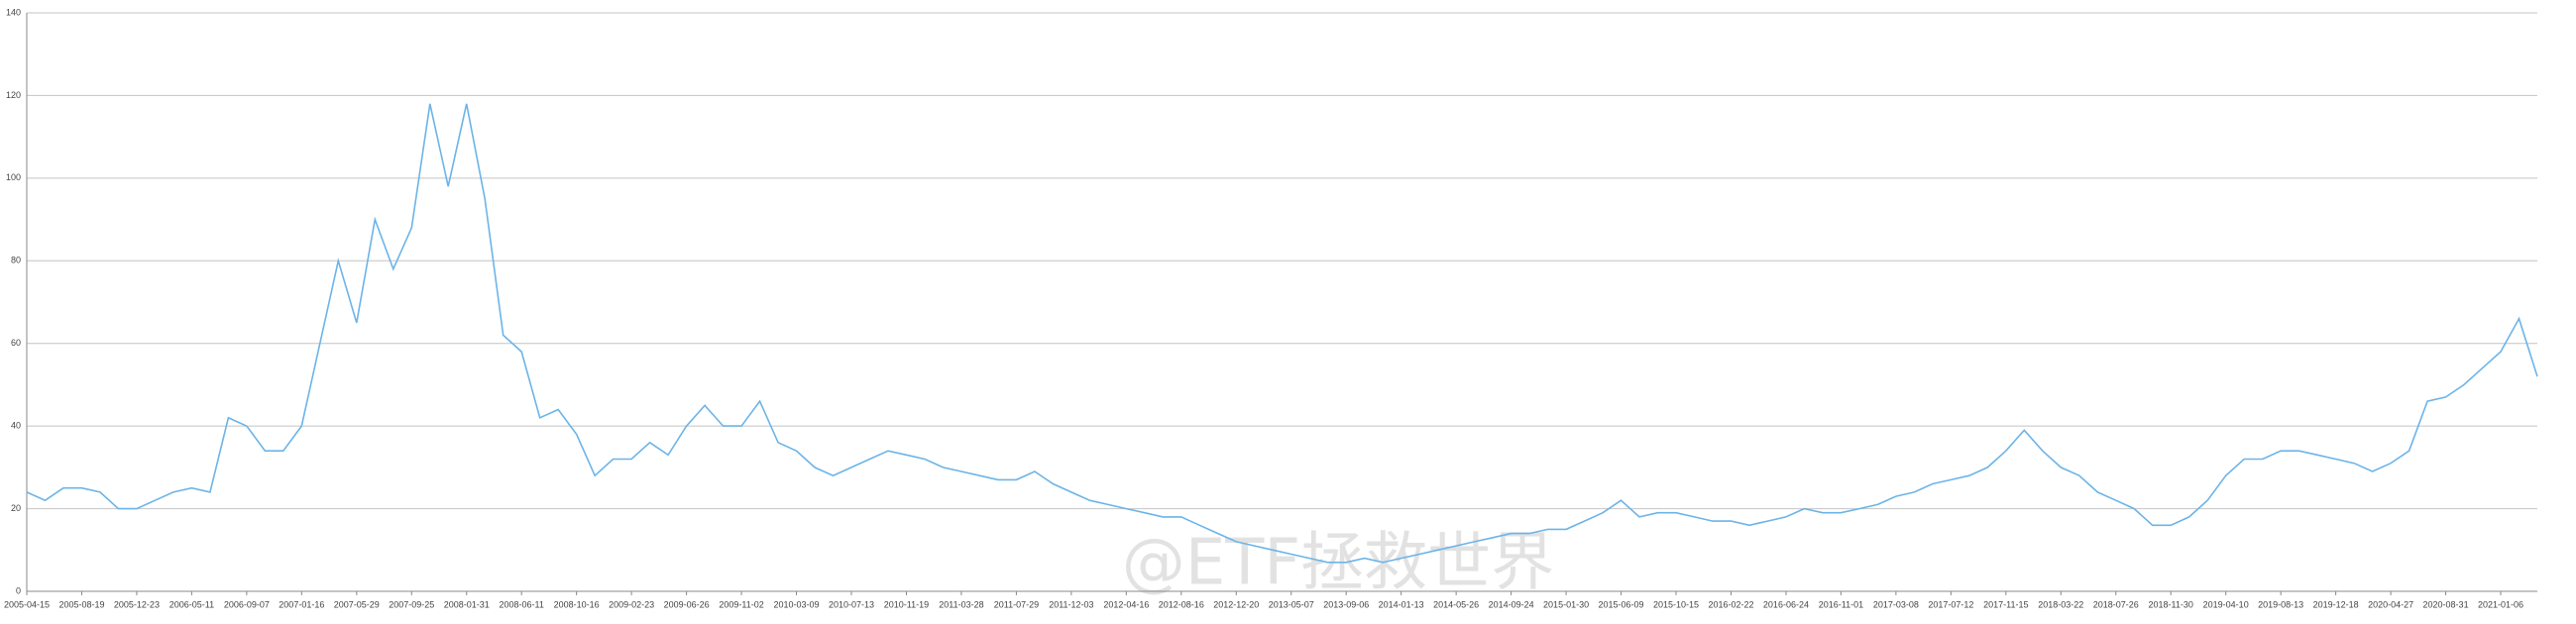 Image resolution: width=2576 pixels, height=624 pixels. Describe the element at coordinates (191, 604) in the screenshot. I see `x-tick-label: 2006-05-11` at that location.